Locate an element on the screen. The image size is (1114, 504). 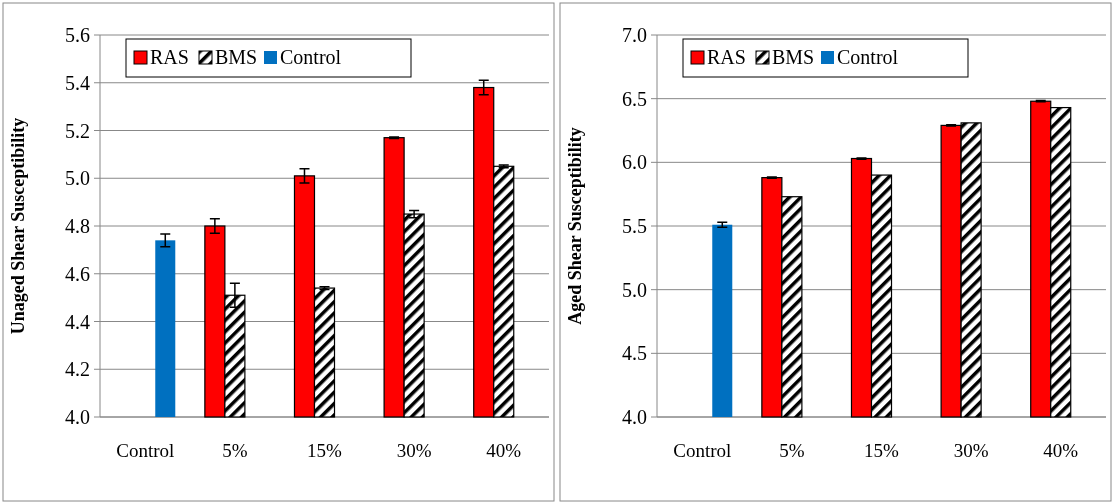
y-tick-label: 5.2 is located at coordinates (77, 130).